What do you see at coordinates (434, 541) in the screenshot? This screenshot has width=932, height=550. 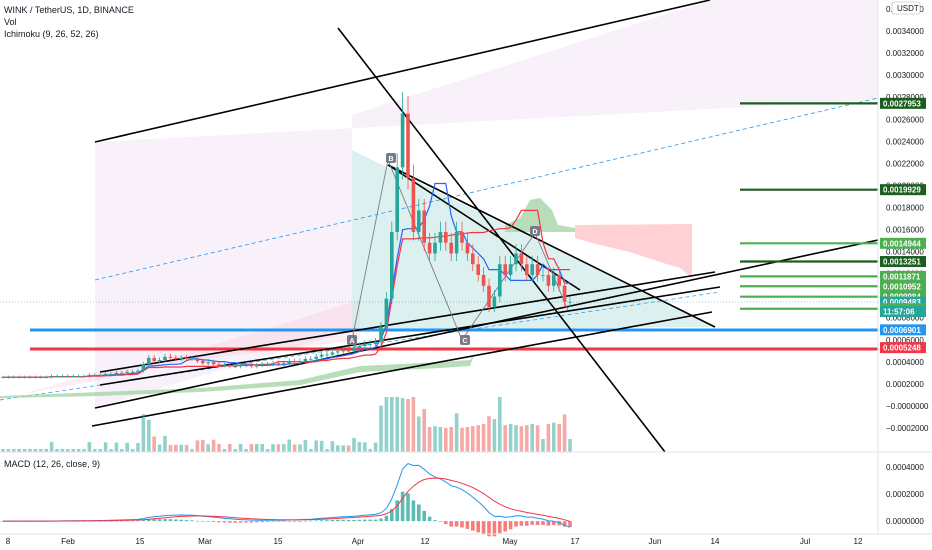 I see `time-axis: 8 Feb 15 Mar 15 Apr 12 May 17 Jun 14 Jul 12` at bounding box center [434, 541].